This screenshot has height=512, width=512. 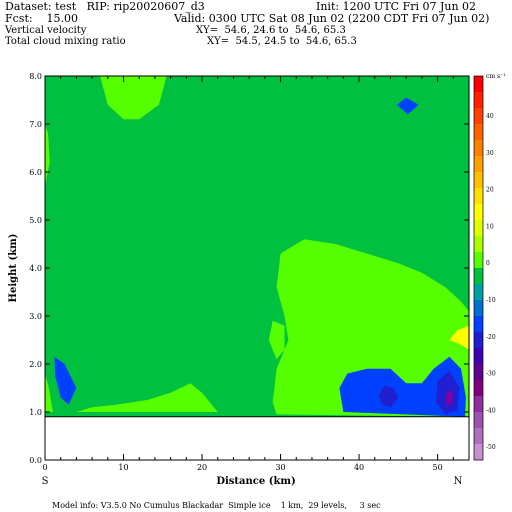 What do you see at coordinates (491, 300) in the screenshot?
I see `colorbar-label-5: -10` at bounding box center [491, 300].